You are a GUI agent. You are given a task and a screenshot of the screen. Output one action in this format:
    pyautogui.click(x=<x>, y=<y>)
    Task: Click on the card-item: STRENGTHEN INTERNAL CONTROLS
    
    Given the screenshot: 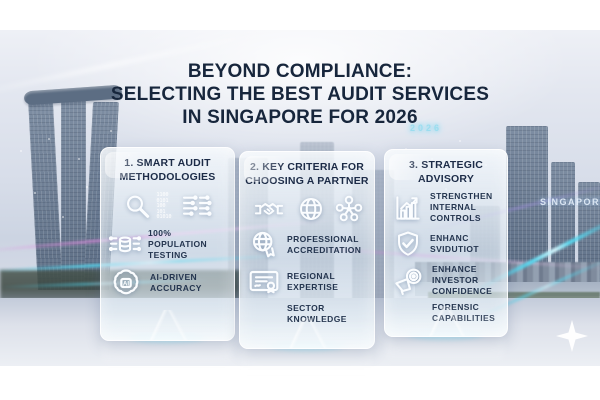 What is the action you would take?
    pyautogui.click(x=446, y=207)
    